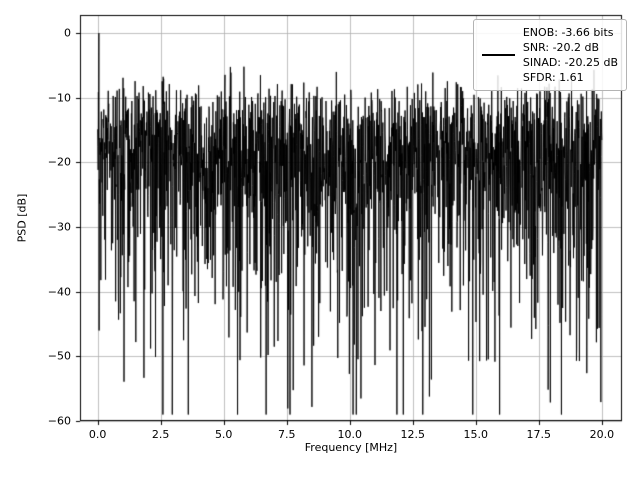 This screenshot has height=480, width=640. What do you see at coordinates (602, 434) in the screenshot?
I see `x-tick-label: 20.0` at bounding box center [602, 434].